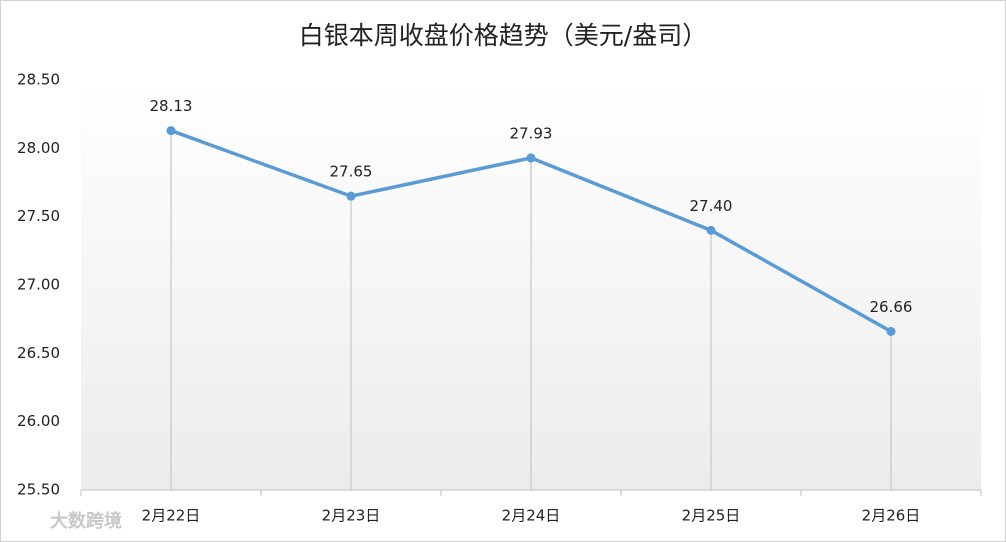 The width and height of the screenshot is (1006, 542). I want to click on x-tick-label: 2月24日, so click(531, 516).